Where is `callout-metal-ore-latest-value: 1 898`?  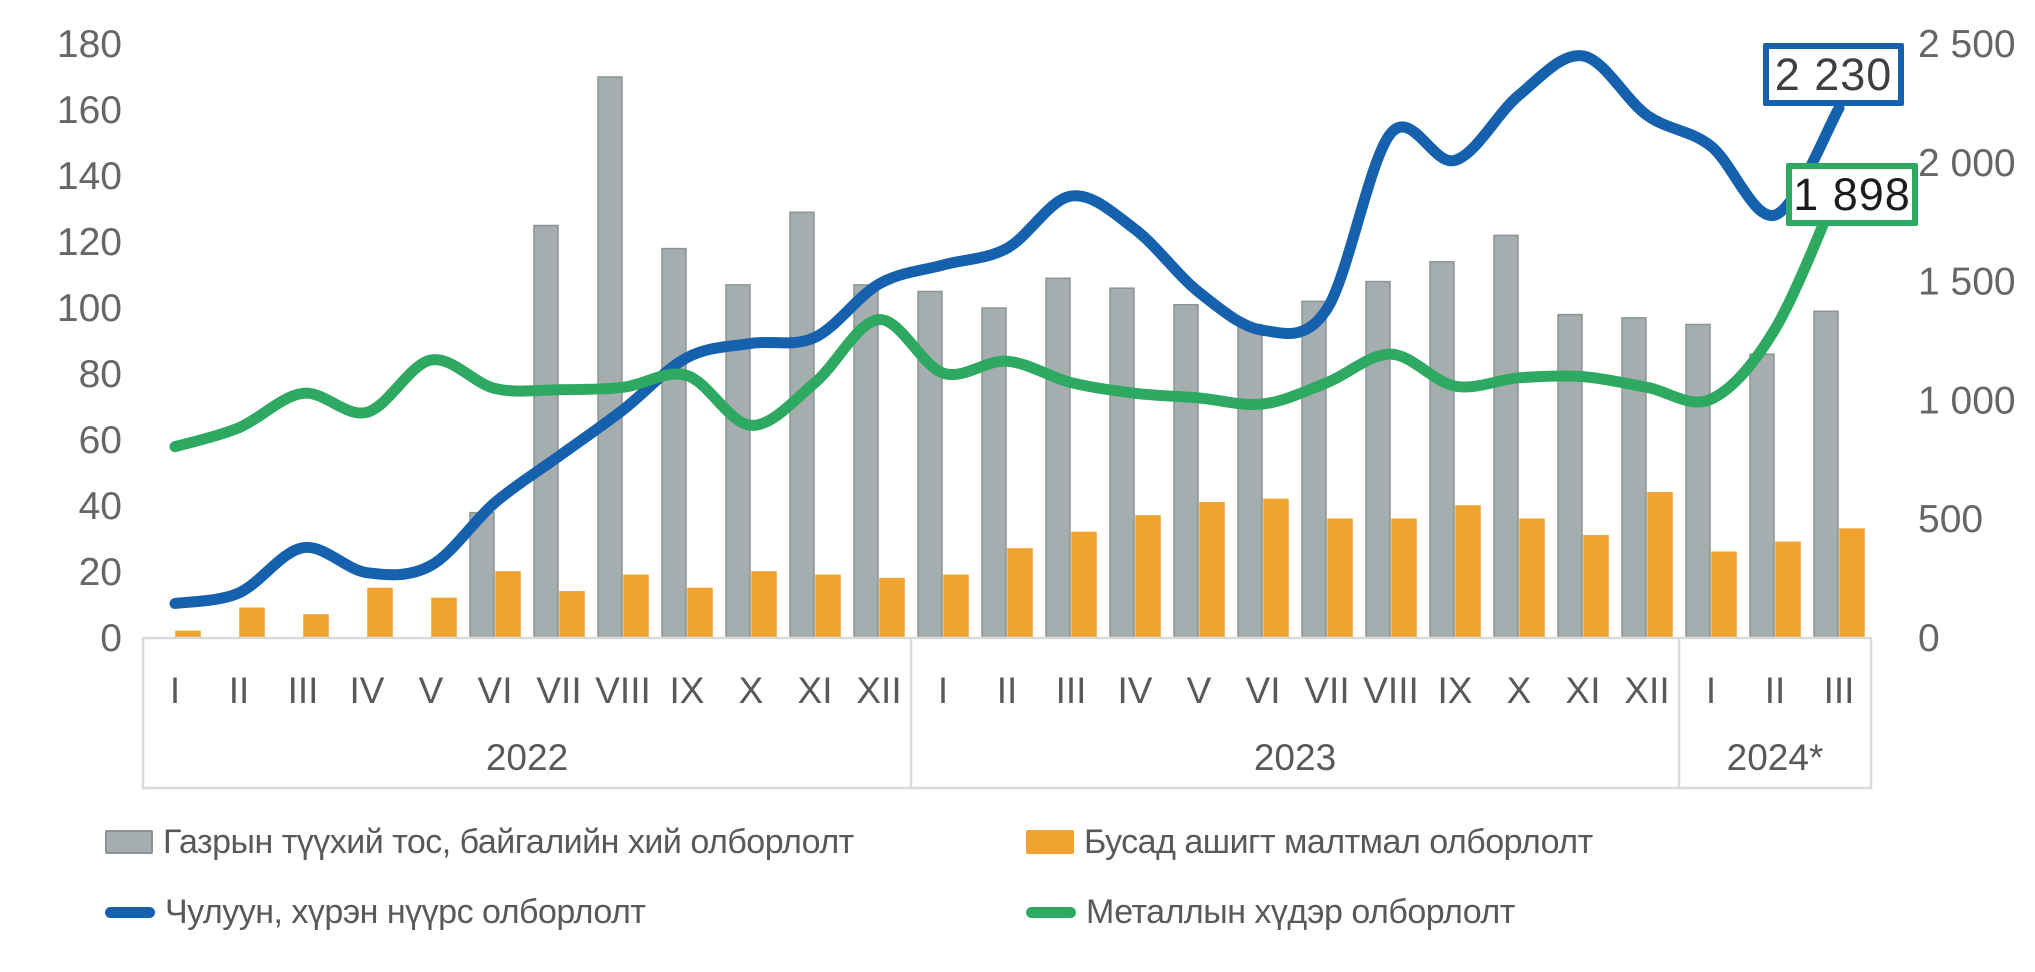 callout-metal-ore-latest-value: 1 898 is located at coordinates (1852, 194).